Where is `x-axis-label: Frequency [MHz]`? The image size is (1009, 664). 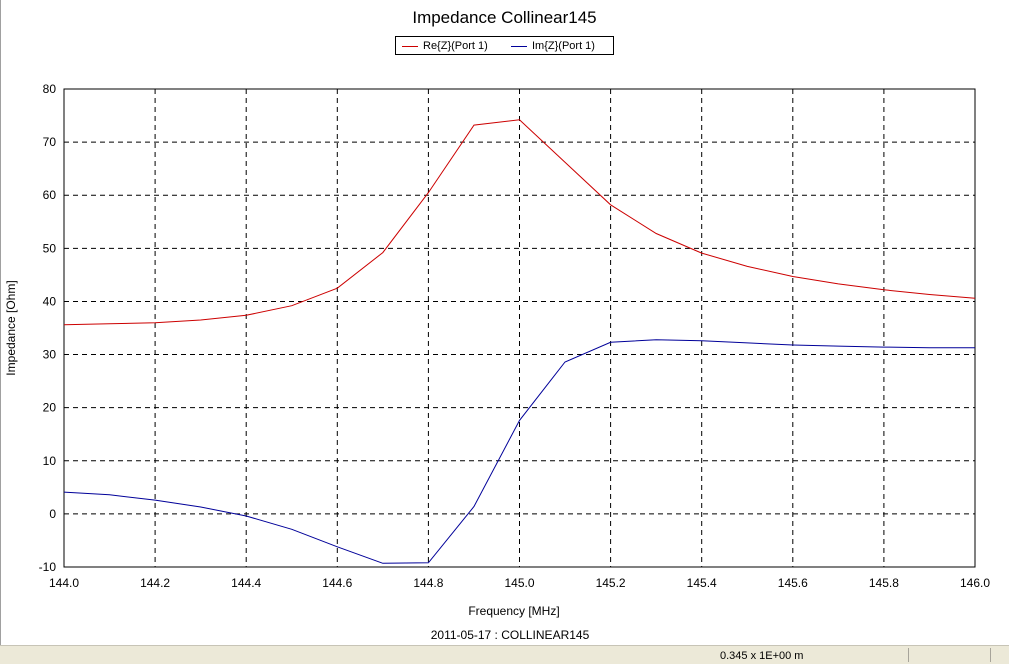
x-axis-label: Frequency [MHz] is located at coordinates (513, 611).